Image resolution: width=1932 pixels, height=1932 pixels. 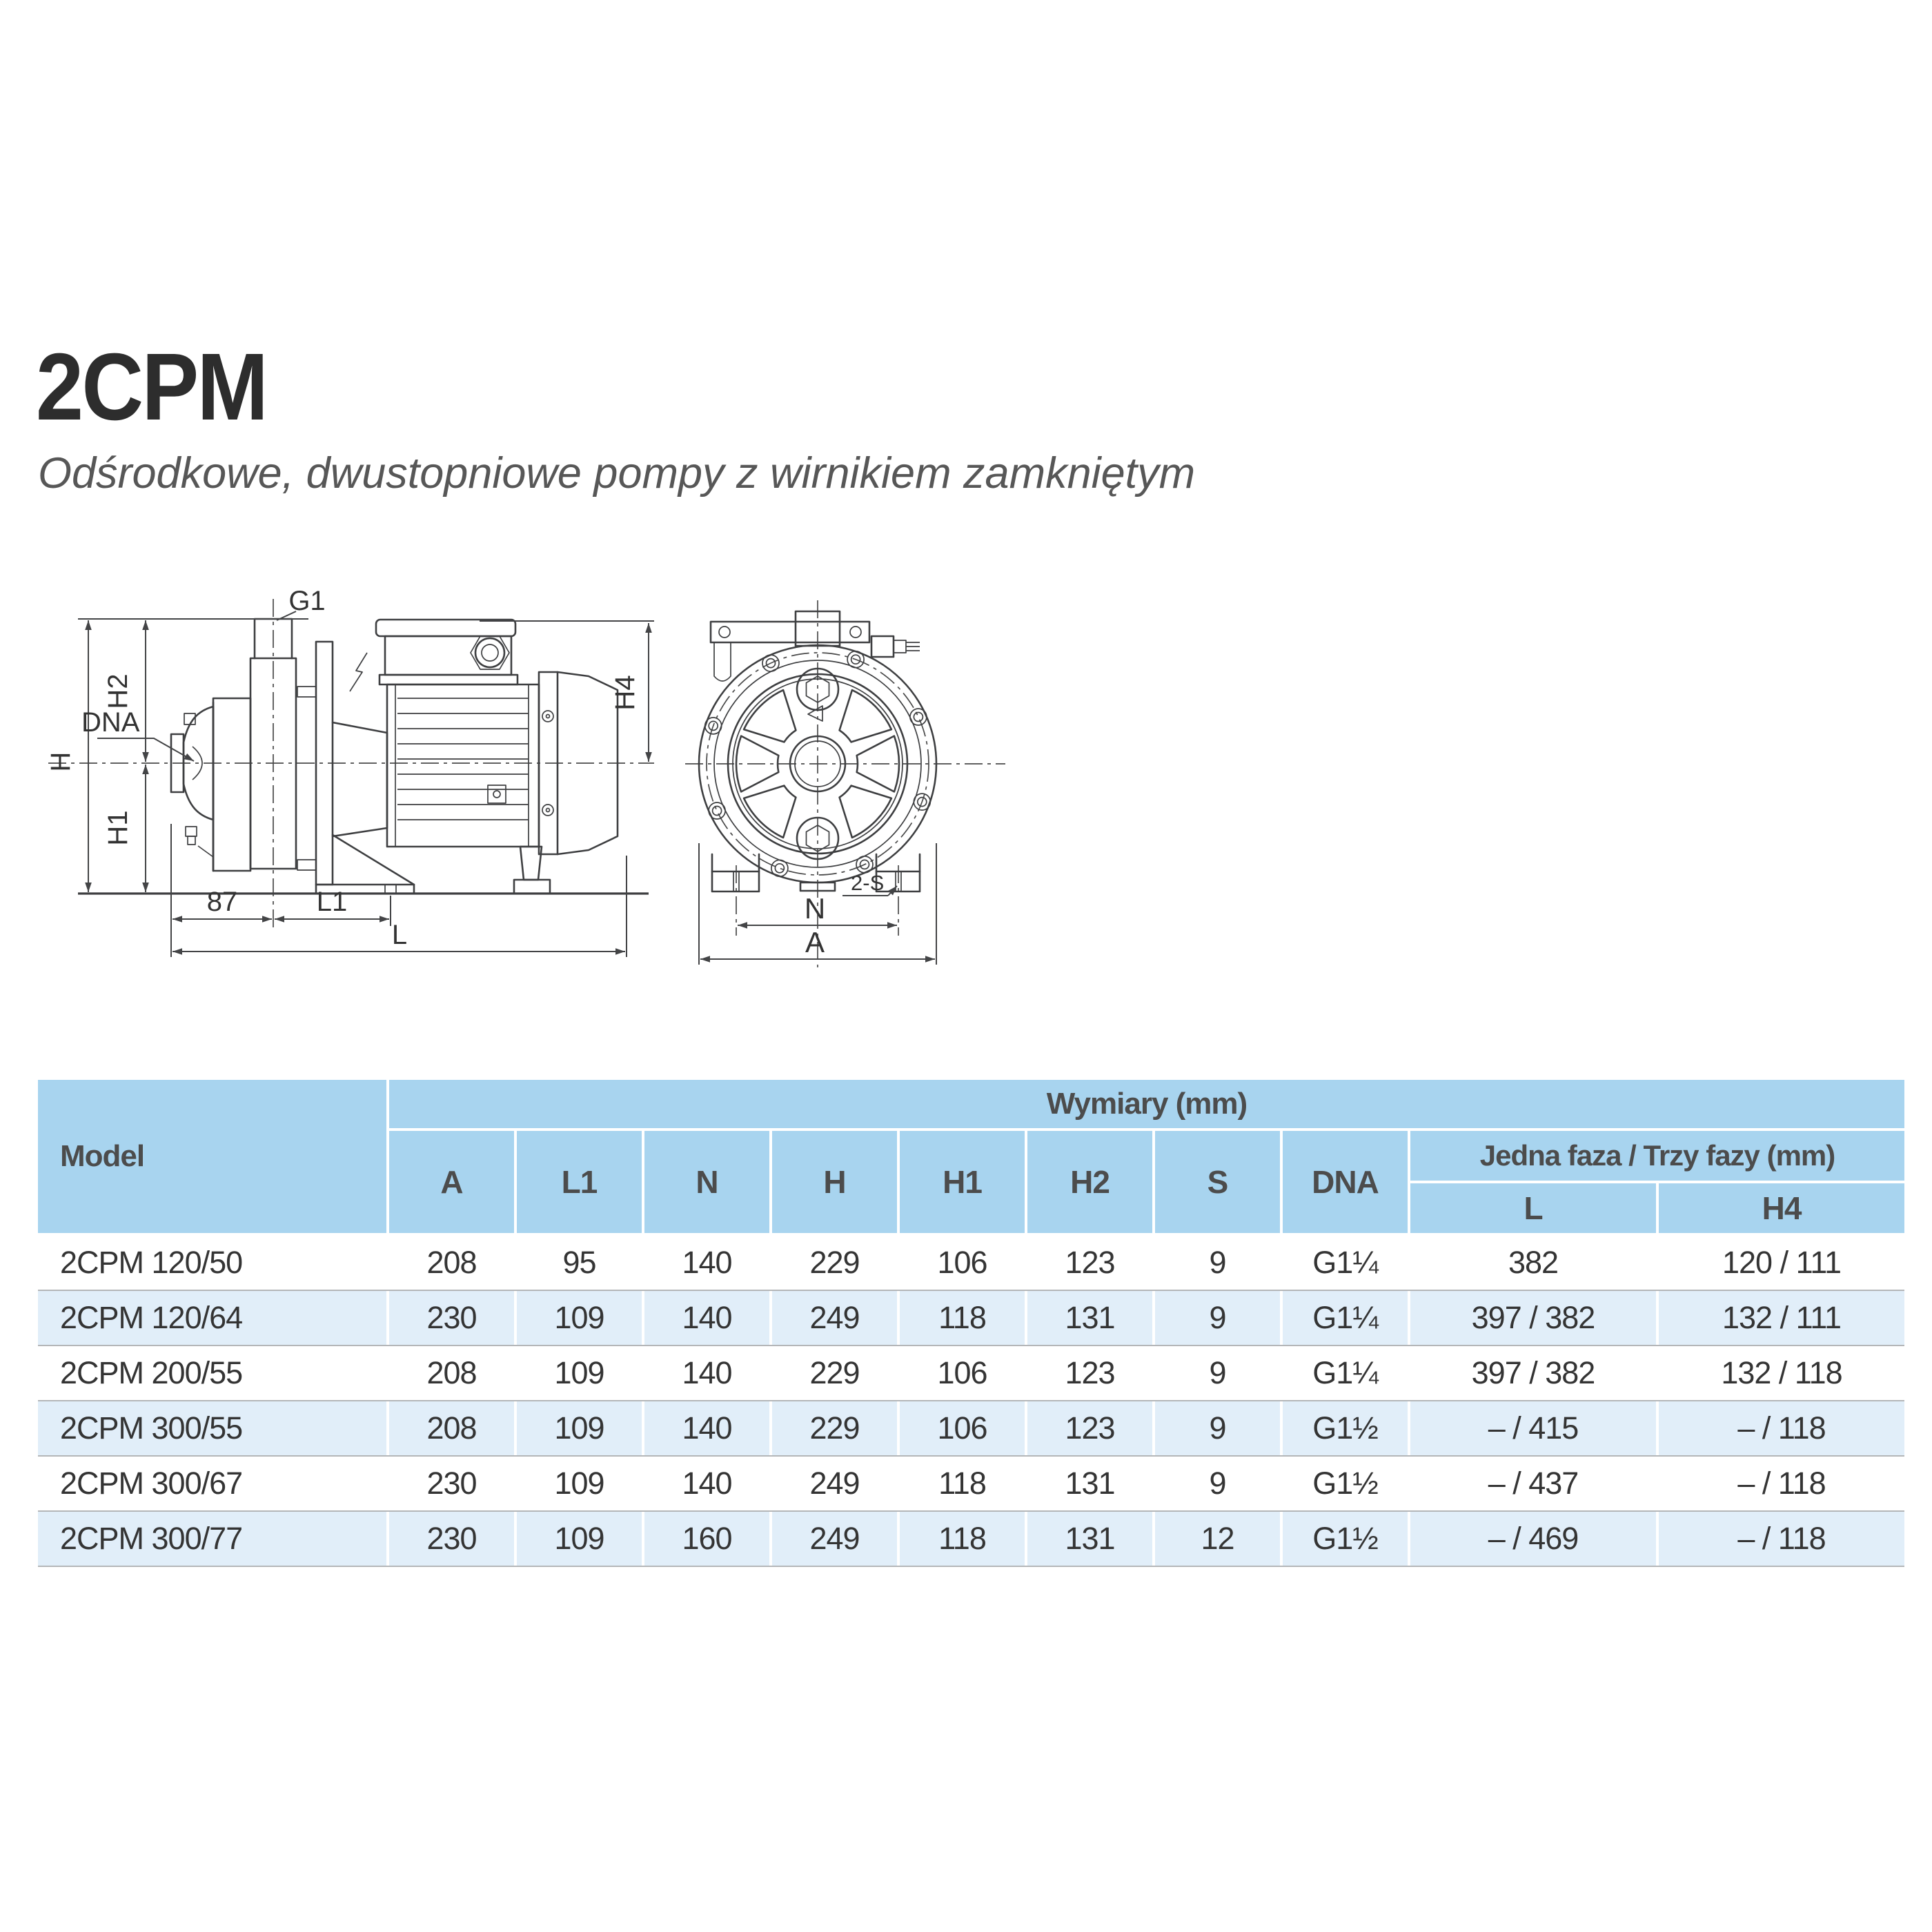 What do you see at coordinates (1781, 1372) in the screenshot?
I see `value-cell-h4: 132 / 118` at bounding box center [1781, 1372].